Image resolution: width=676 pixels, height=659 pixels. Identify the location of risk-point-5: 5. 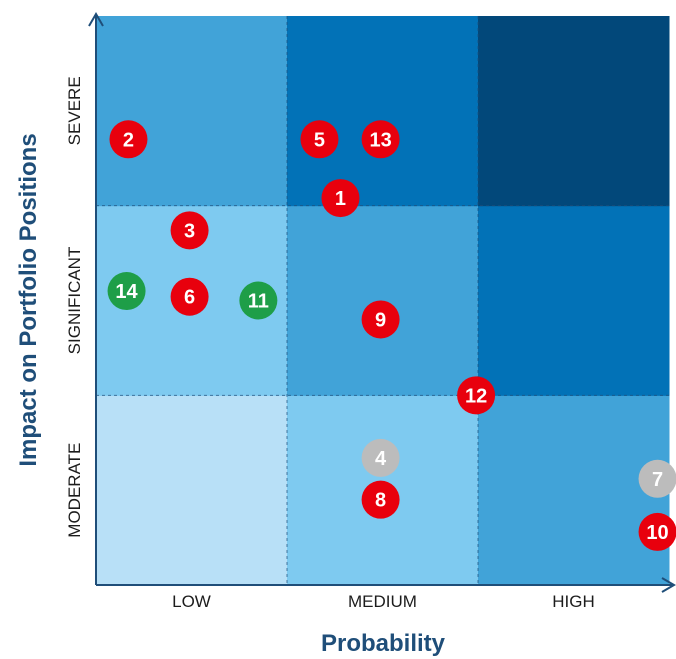
(319, 139).